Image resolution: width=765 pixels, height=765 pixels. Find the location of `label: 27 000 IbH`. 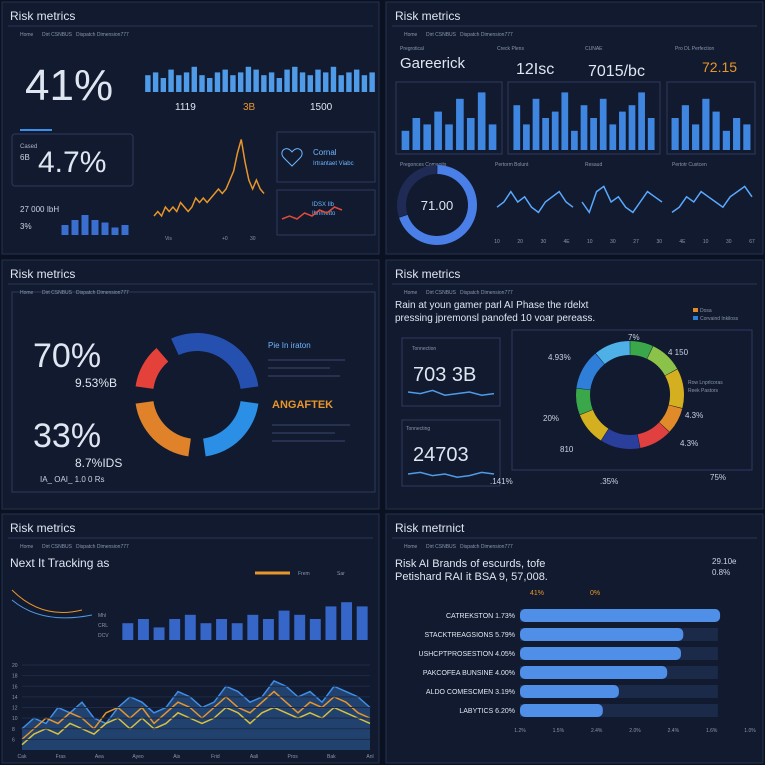

label: 27 000 IbH is located at coordinates (39, 209).